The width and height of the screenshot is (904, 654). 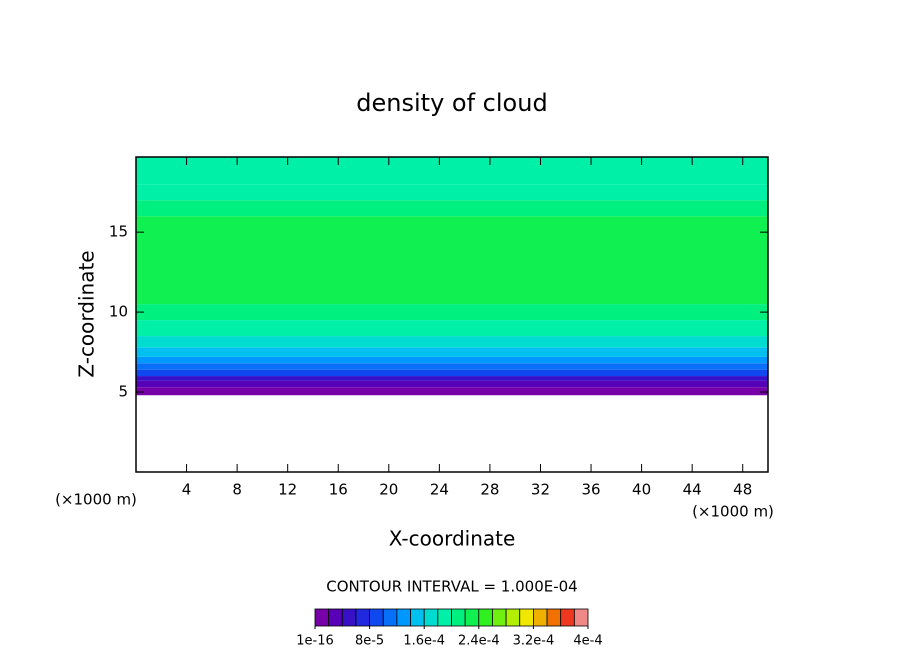 What do you see at coordinates (451, 587) in the screenshot?
I see `annotation: CONTOUR INTERVAL = 1.000E-04` at bounding box center [451, 587].